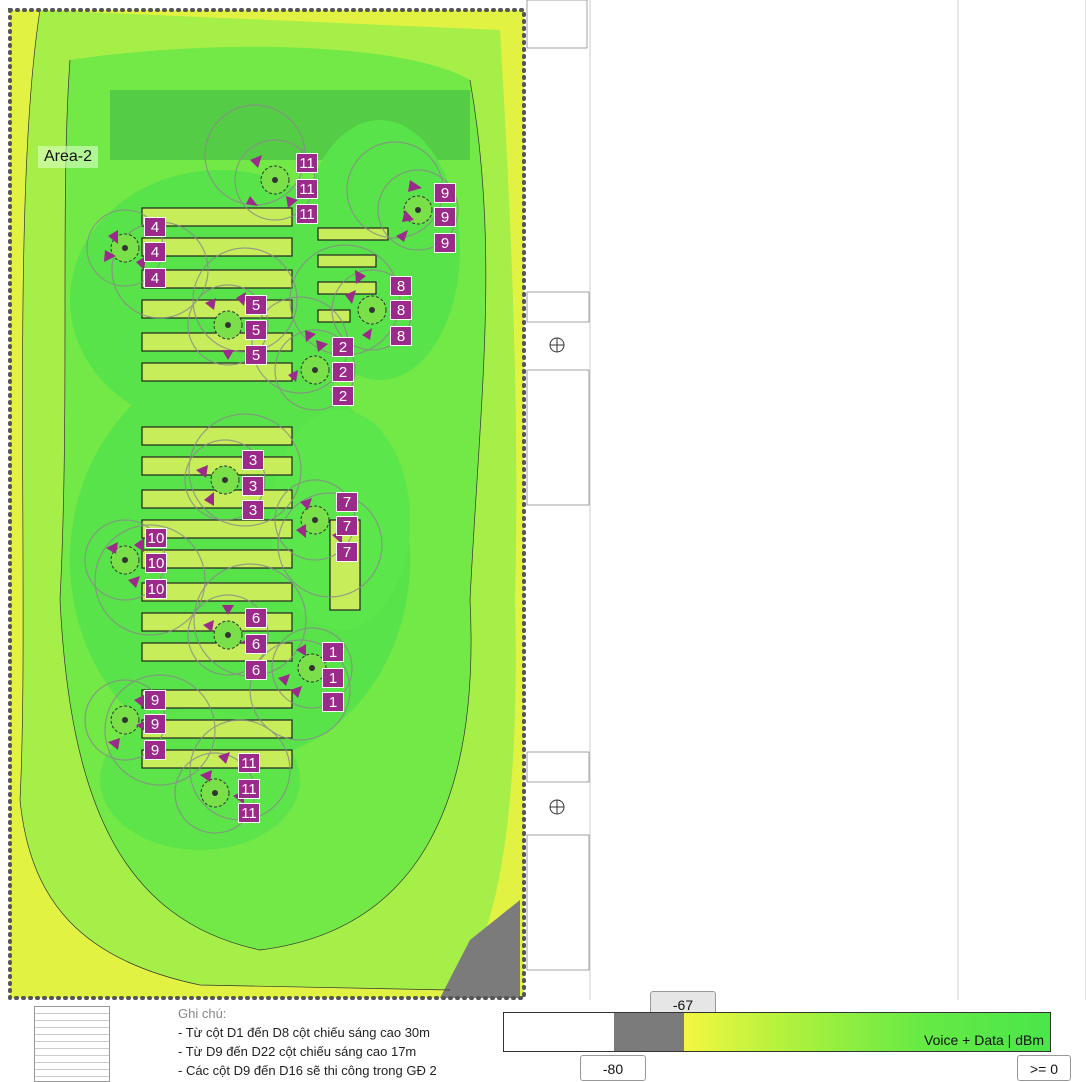  I want to click on notes-title: Ghi chú:, so click(202, 1013).